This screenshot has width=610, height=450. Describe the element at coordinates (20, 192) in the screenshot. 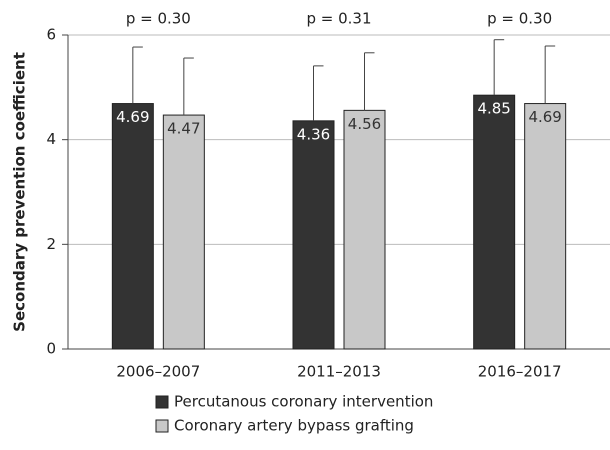

I see `y-axis-label: Secondary prevention coefficient` at that location.